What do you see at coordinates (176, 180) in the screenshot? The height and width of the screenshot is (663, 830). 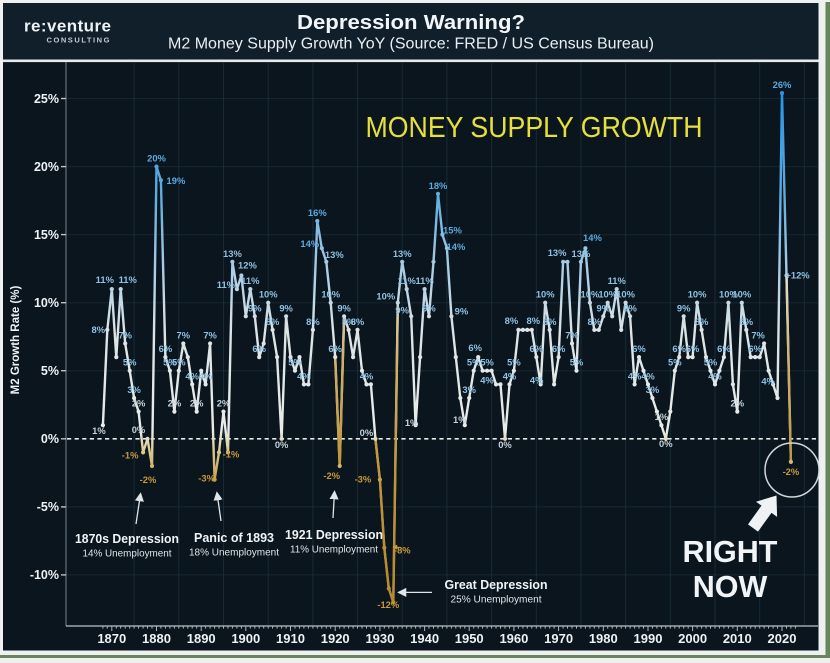 I see `svg-text: 19%` at bounding box center [176, 180].